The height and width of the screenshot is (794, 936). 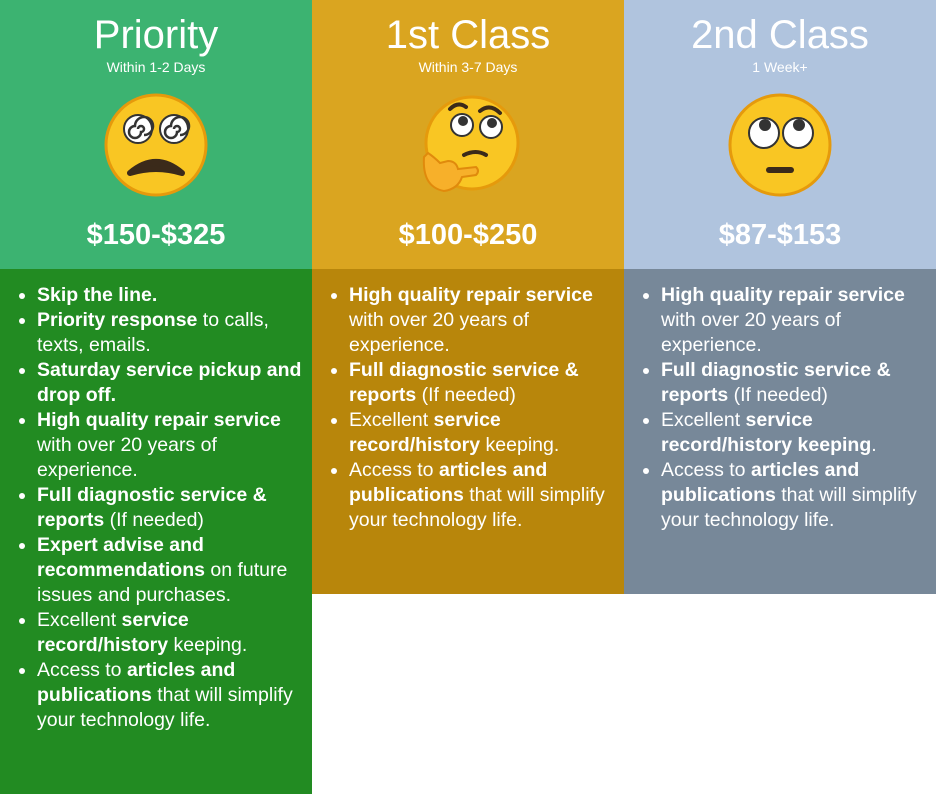 What do you see at coordinates (468, 235) in the screenshot?
I see `tier-price: $100-$250` at bounding box center [468, 235].